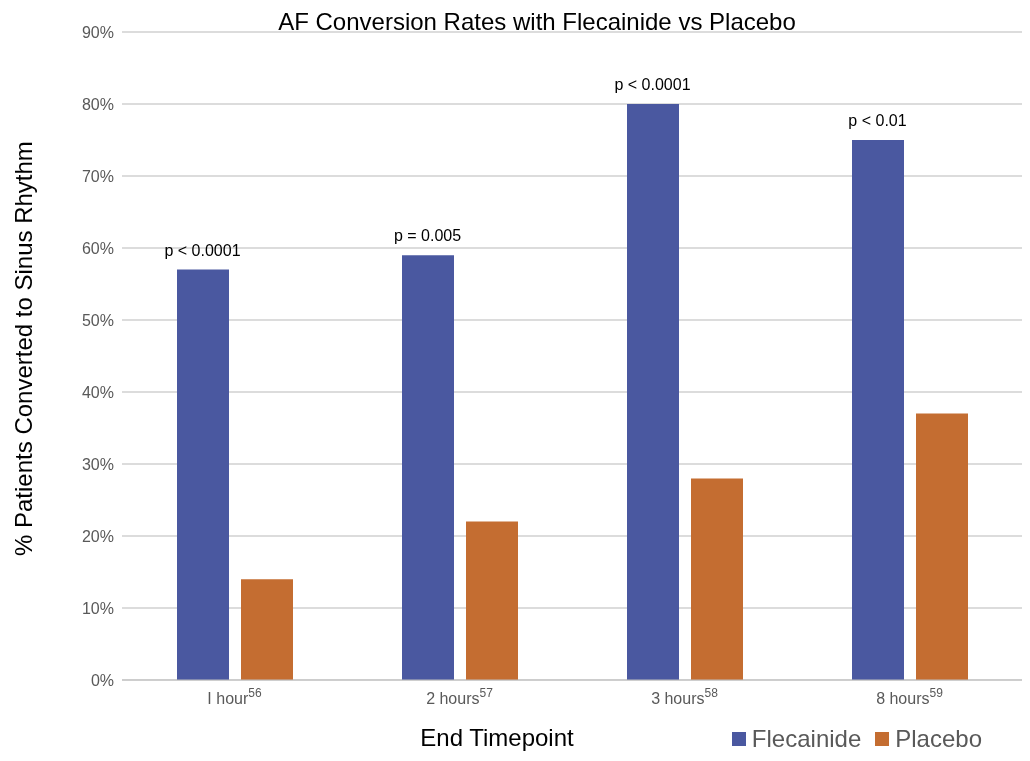  I want to click on y-tick-label: 60%, so click(97, 248).